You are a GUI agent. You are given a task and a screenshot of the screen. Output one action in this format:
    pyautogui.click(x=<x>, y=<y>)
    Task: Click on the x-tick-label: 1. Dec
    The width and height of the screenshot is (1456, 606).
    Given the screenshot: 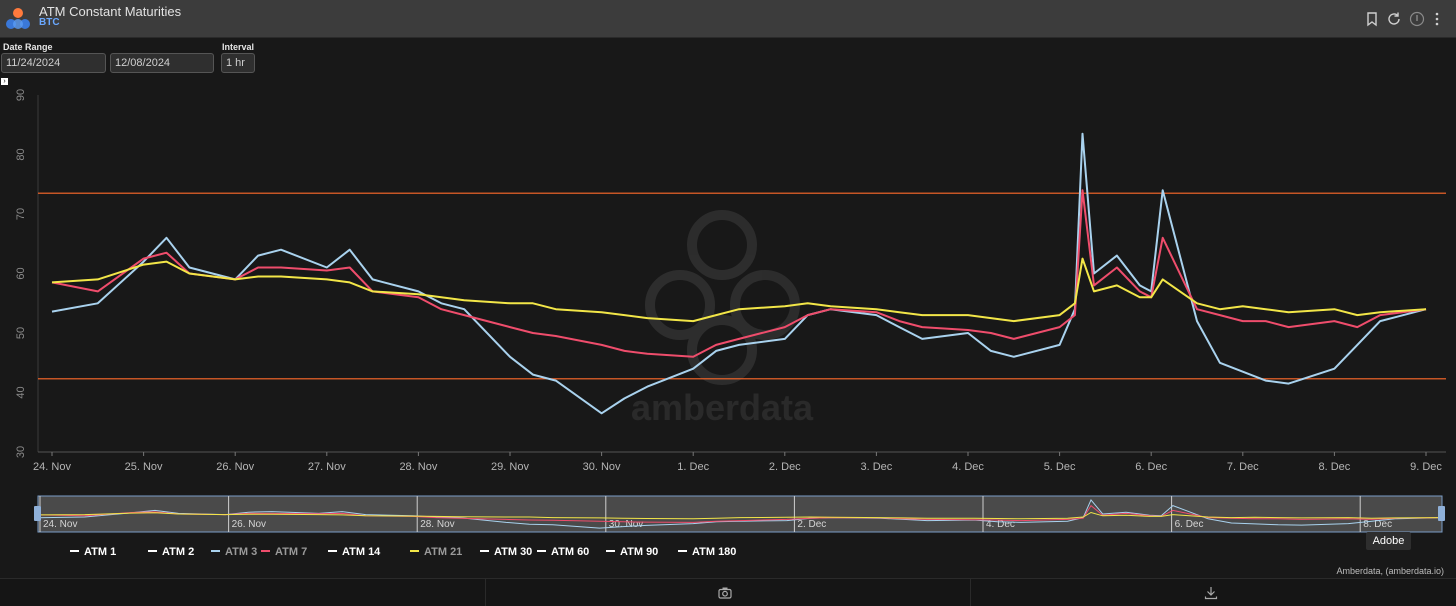 What is the action you would take?
    pyautogui.click(x=693, y=467)
    